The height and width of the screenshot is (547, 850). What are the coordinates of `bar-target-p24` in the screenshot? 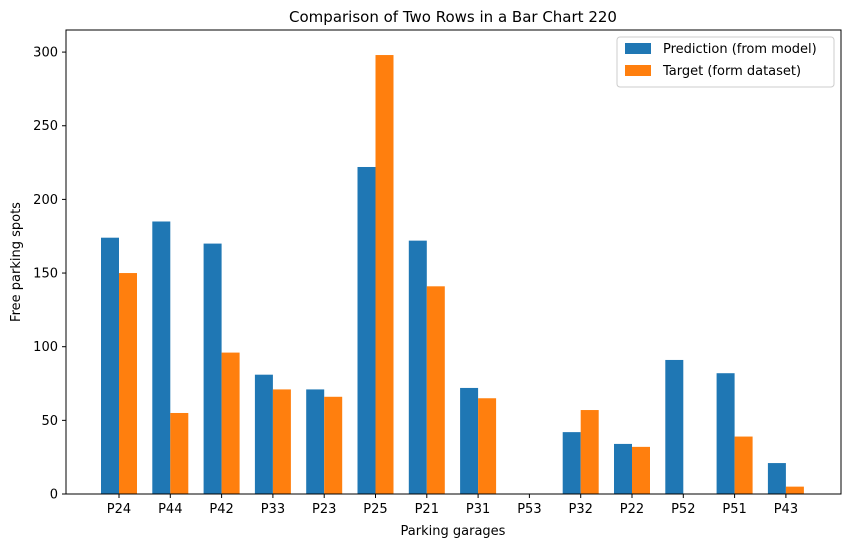 It's located at (128, 383).